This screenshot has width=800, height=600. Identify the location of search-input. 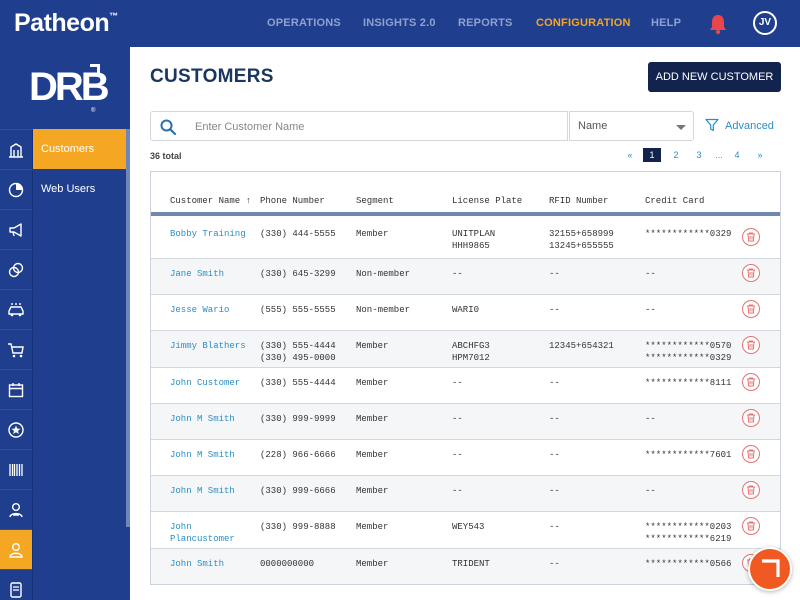
(375, 127).